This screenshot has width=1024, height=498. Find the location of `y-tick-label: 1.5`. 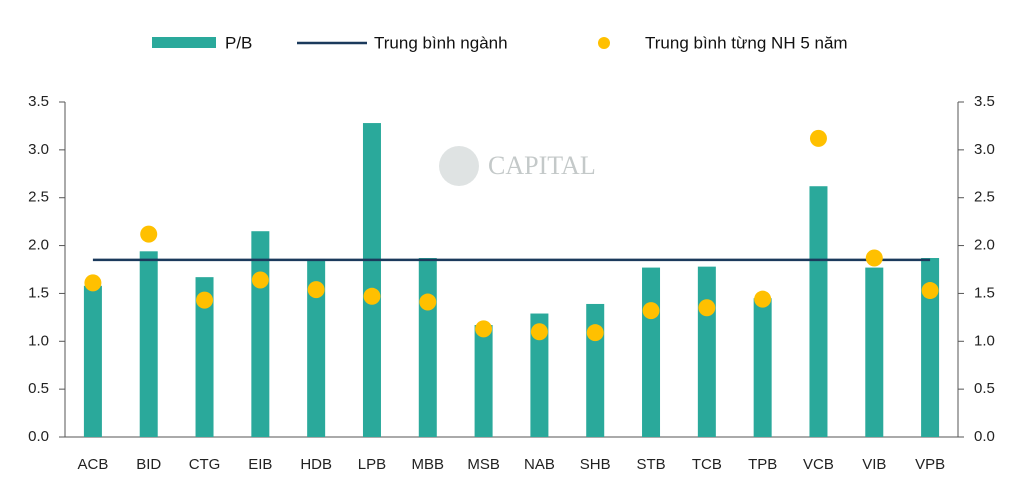

y-tick-label: 1.5 is located at coordinates (38, 292).